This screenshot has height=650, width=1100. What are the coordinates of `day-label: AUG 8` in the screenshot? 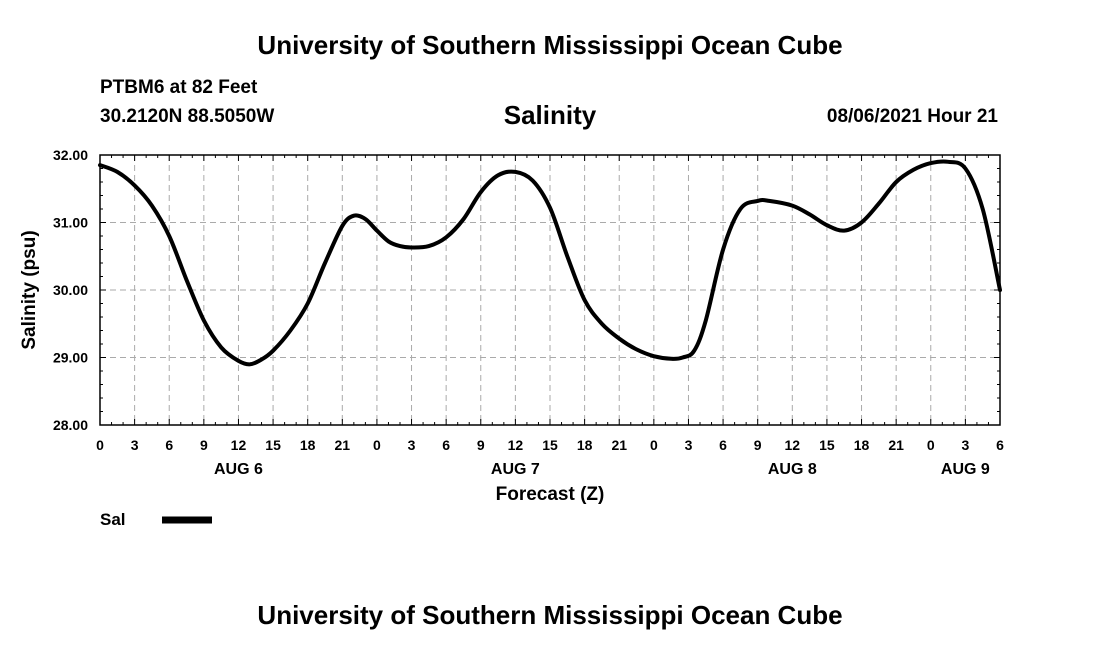 It's located at (792, 469).